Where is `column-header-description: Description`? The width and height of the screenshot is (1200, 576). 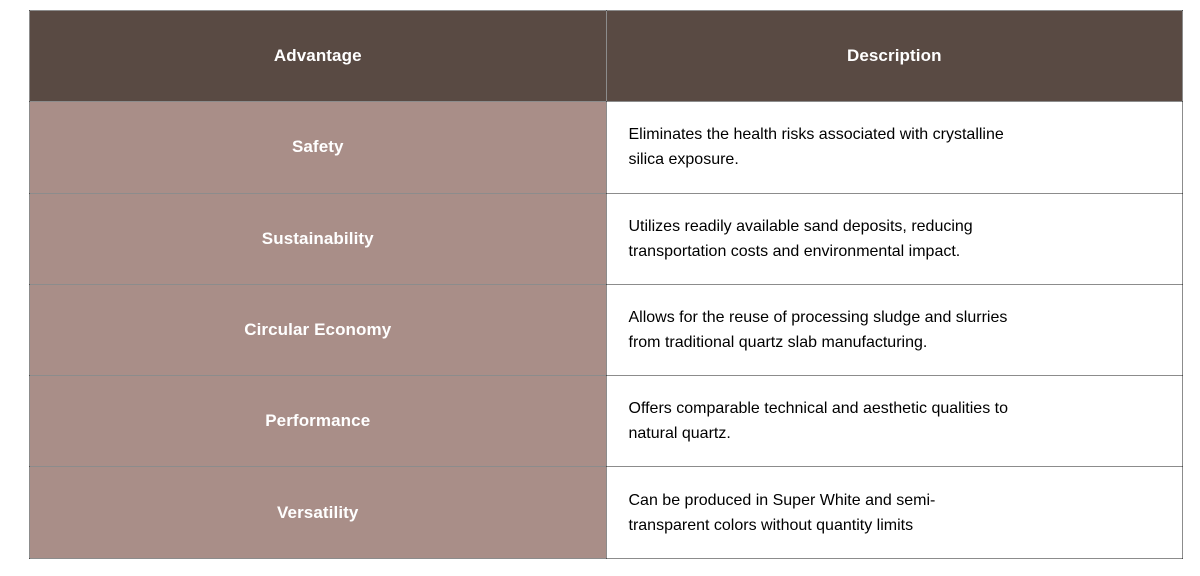
column-header-description: Description is located at coordinates (894, 56).